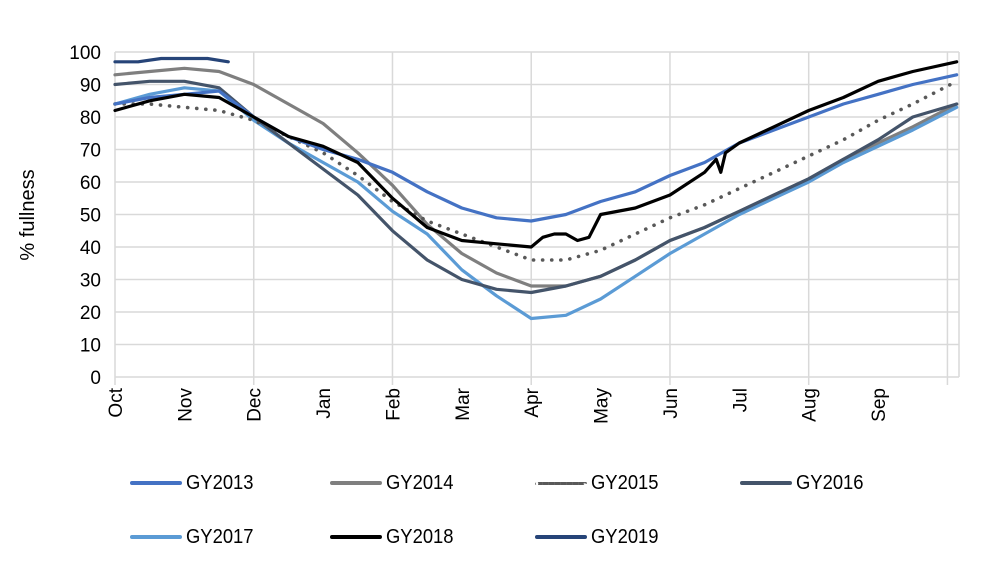 The height and width of the screenshot is (587, 997). Describe the element at coordinates (625, 482) in the screenshot. I see `legend-label: GY2015` at that location.